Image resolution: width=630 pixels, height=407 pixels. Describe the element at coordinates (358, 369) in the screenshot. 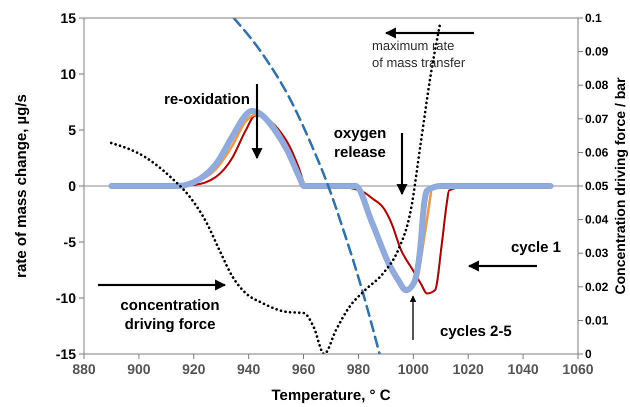

I see `x-tick-label: 980` at that location.